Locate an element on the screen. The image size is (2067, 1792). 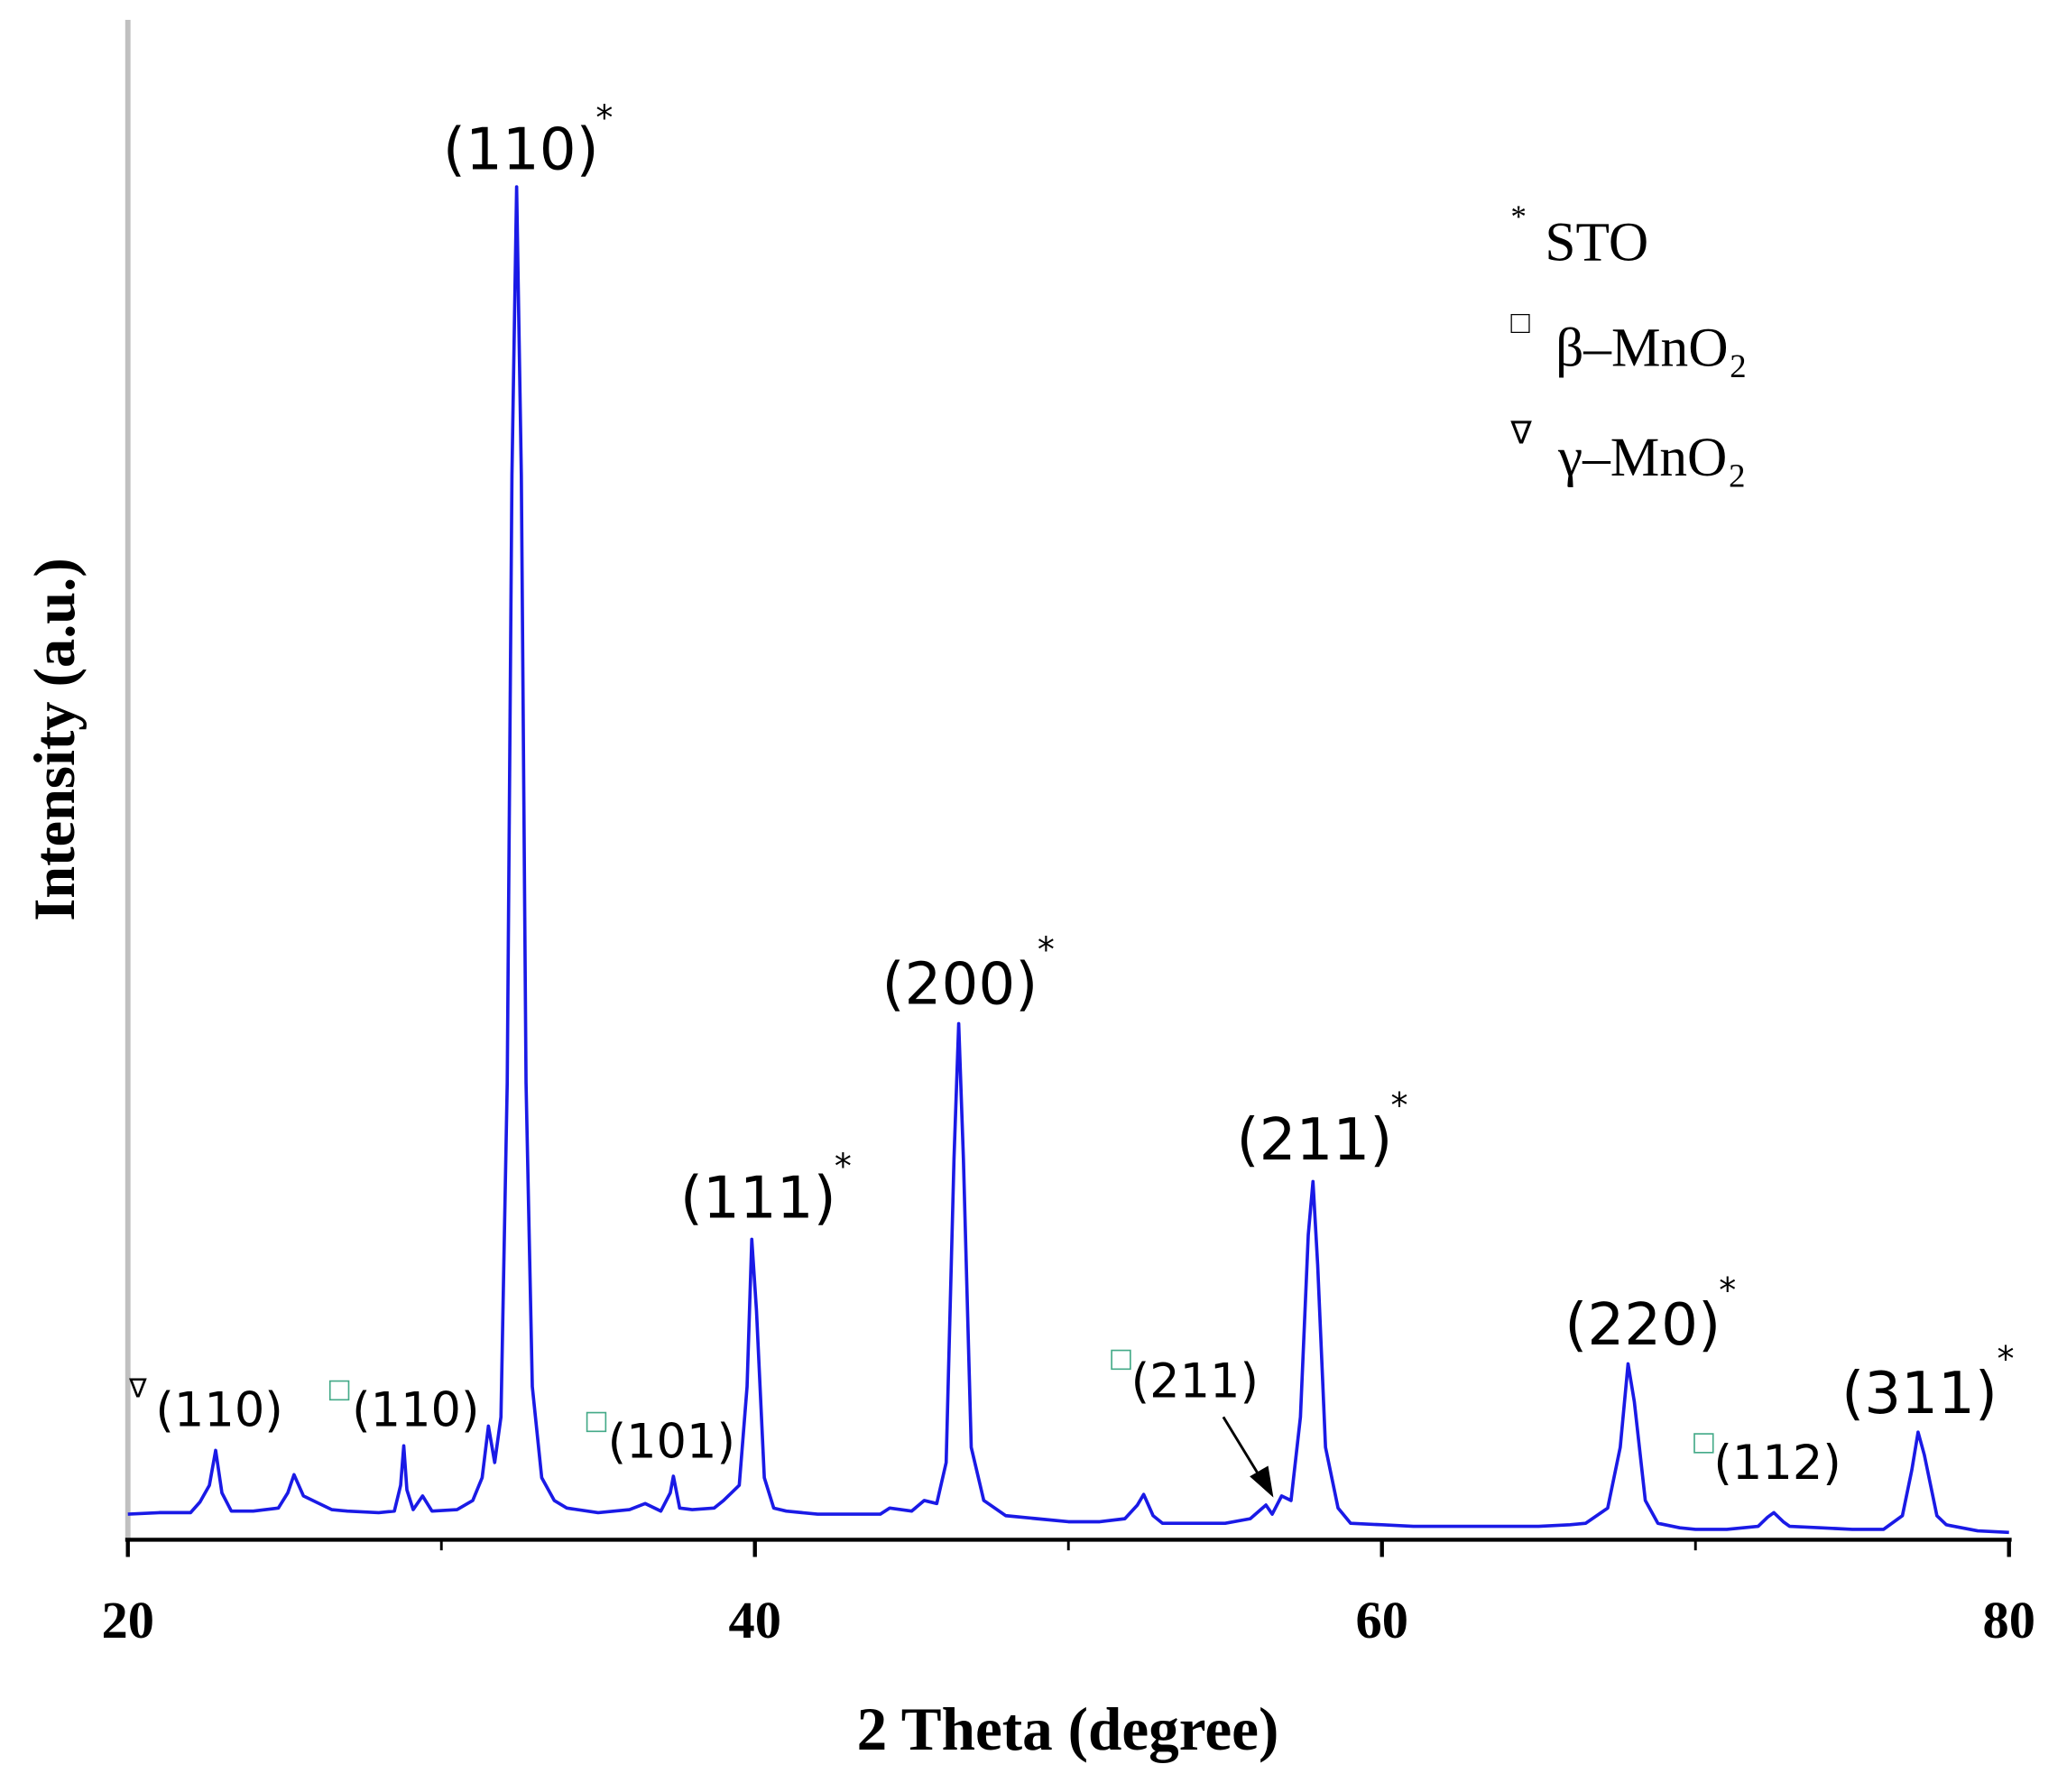
y-axis-title: Intensity (a.u.) is located at coordinates (55, 739).